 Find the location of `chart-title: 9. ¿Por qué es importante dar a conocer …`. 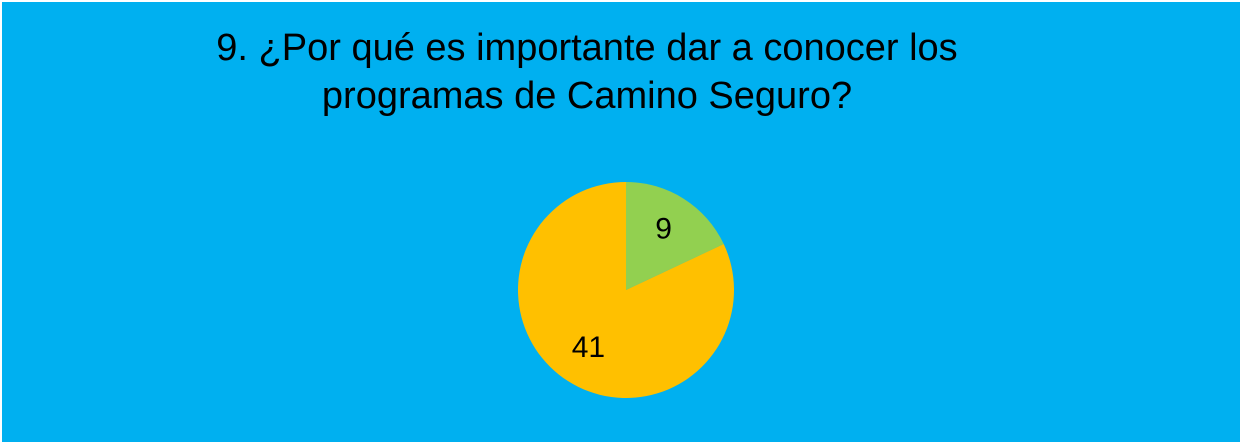

chart-title: 9. ¿Por qué es importante dar a conocer … is located at coordinates (587, 72).